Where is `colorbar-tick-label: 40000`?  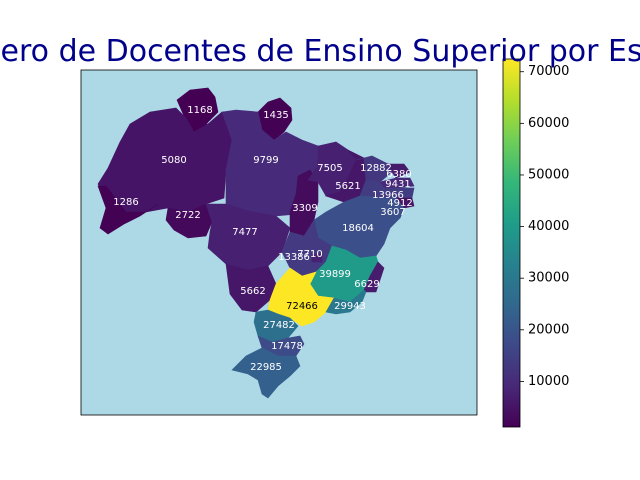
colorbar-tick-label: 40000 is located at coordinates (548, 226).